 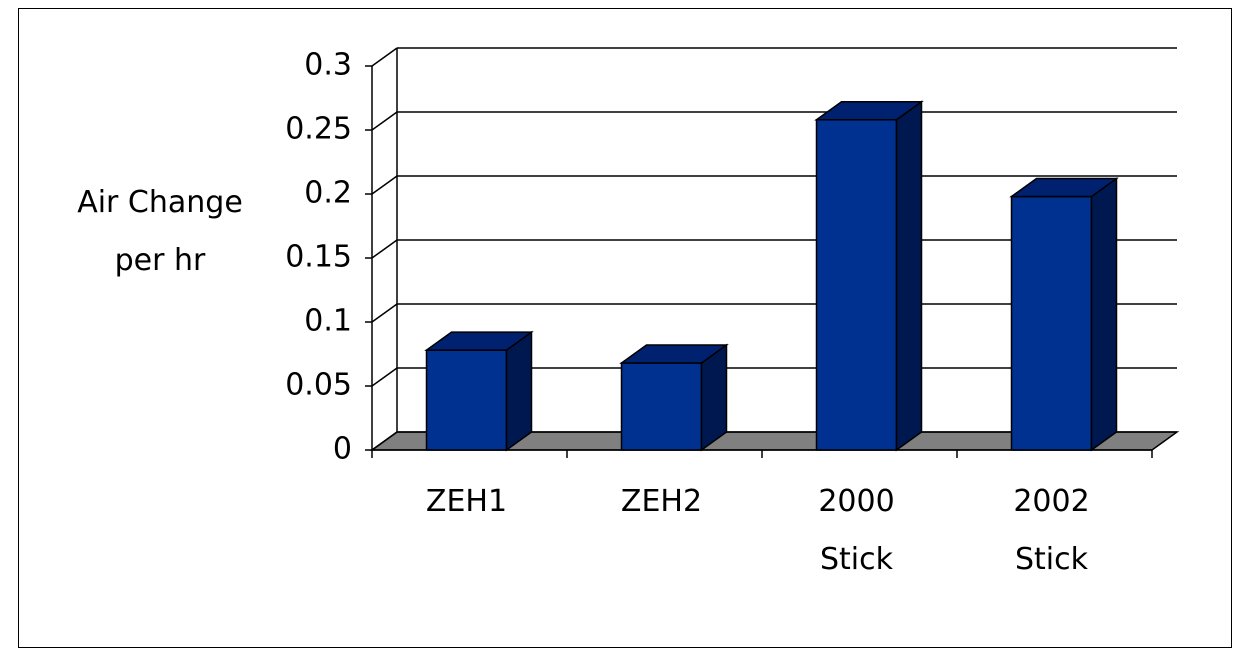 What do you see at coordinates (856, 530) in the screenshot?
I see `x-tick-label: 2000 Stick` at bounding box center [856, 530].